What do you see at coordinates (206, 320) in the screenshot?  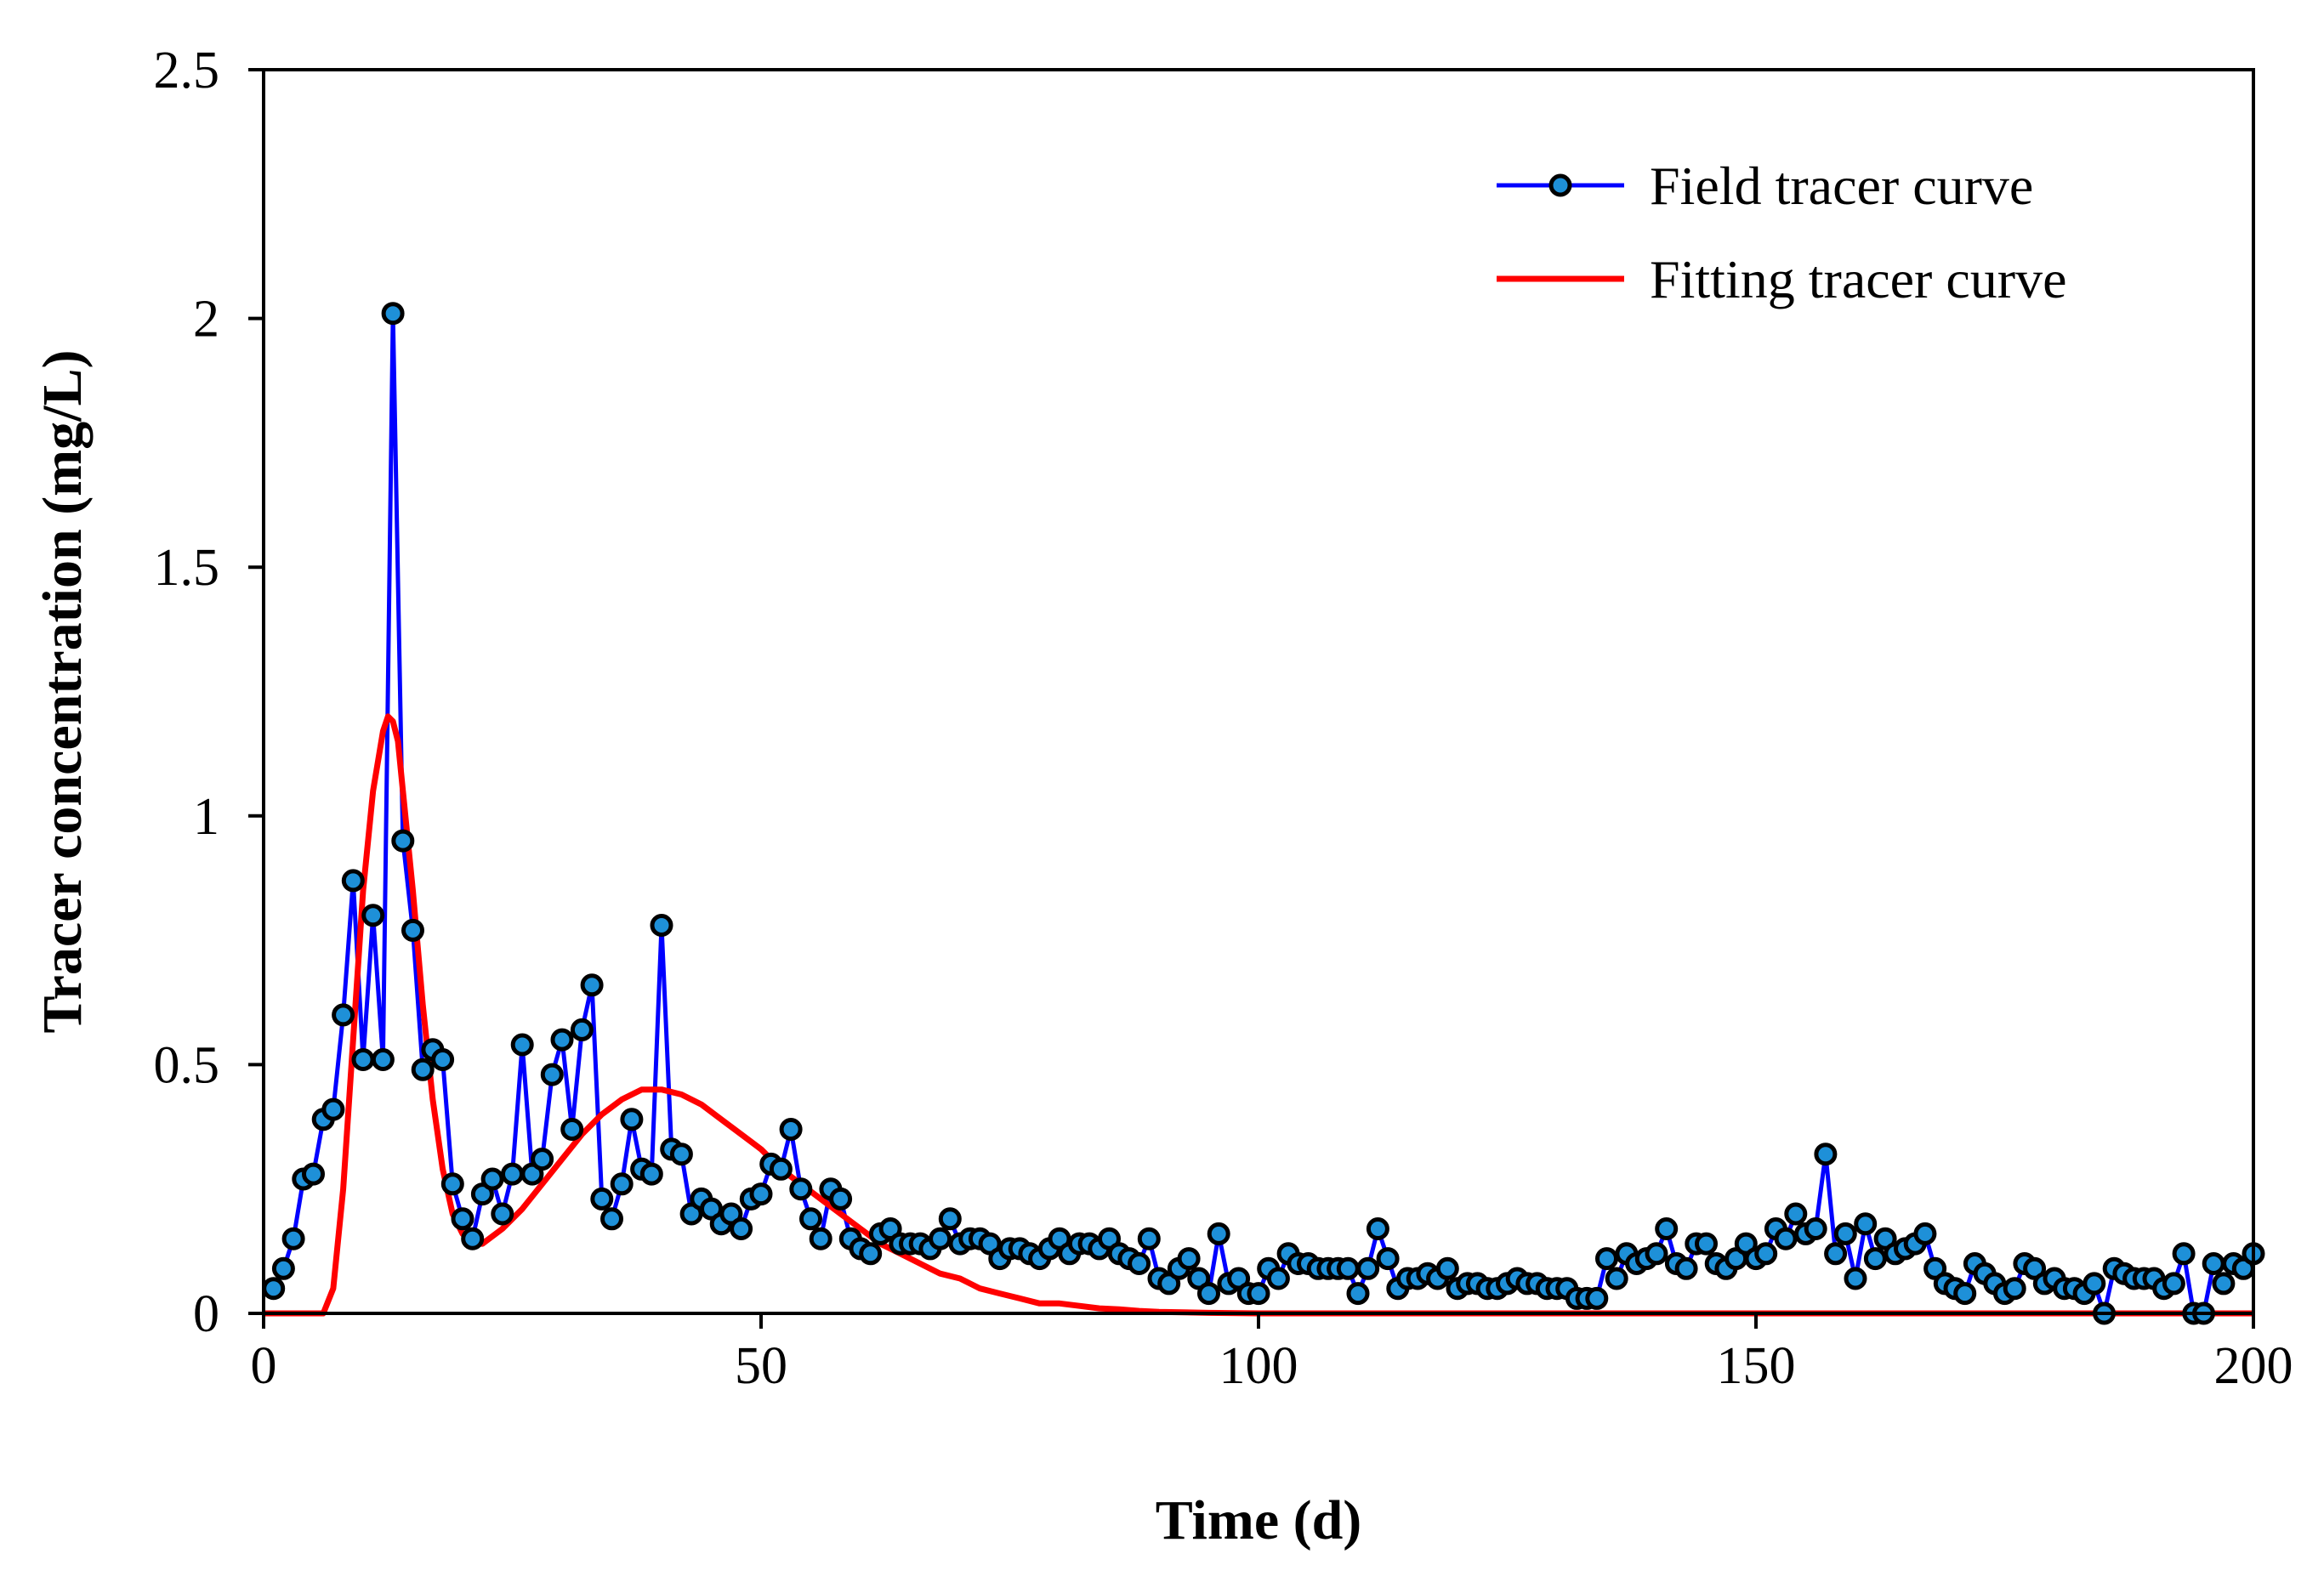 I see `y-tick-label: 2` at bounding box center [206, 320].